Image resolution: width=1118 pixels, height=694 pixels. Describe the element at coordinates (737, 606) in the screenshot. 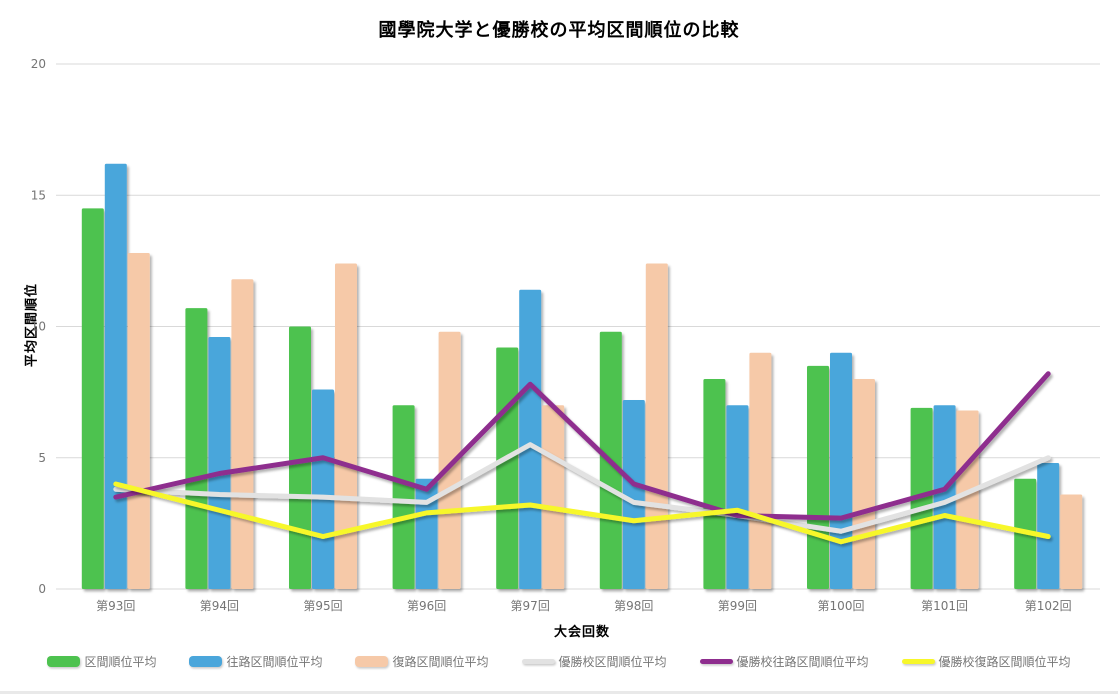

I see `x-tick-label: 第99回` at that location.